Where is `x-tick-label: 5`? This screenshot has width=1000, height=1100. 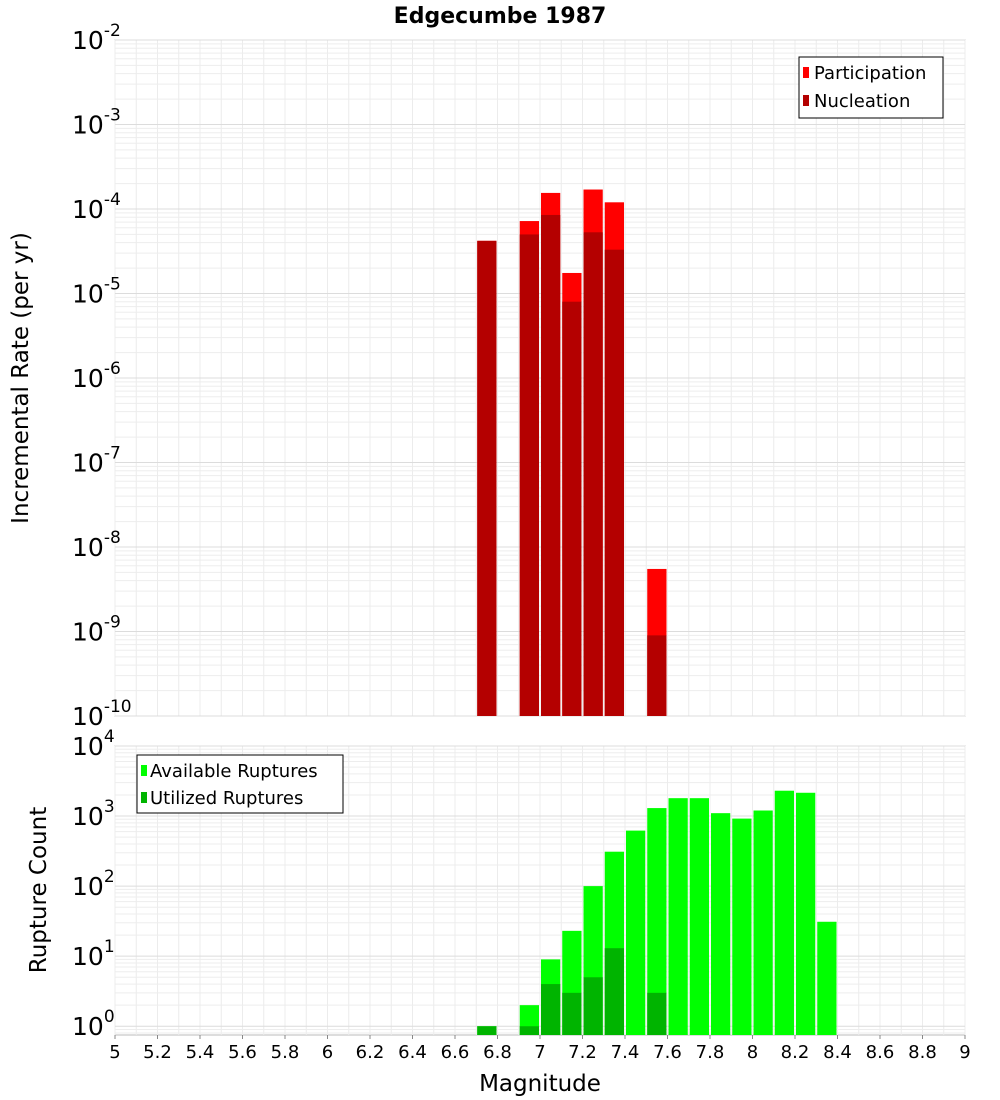 x-tick-label: 5 is located at coordinates (114, 1052).